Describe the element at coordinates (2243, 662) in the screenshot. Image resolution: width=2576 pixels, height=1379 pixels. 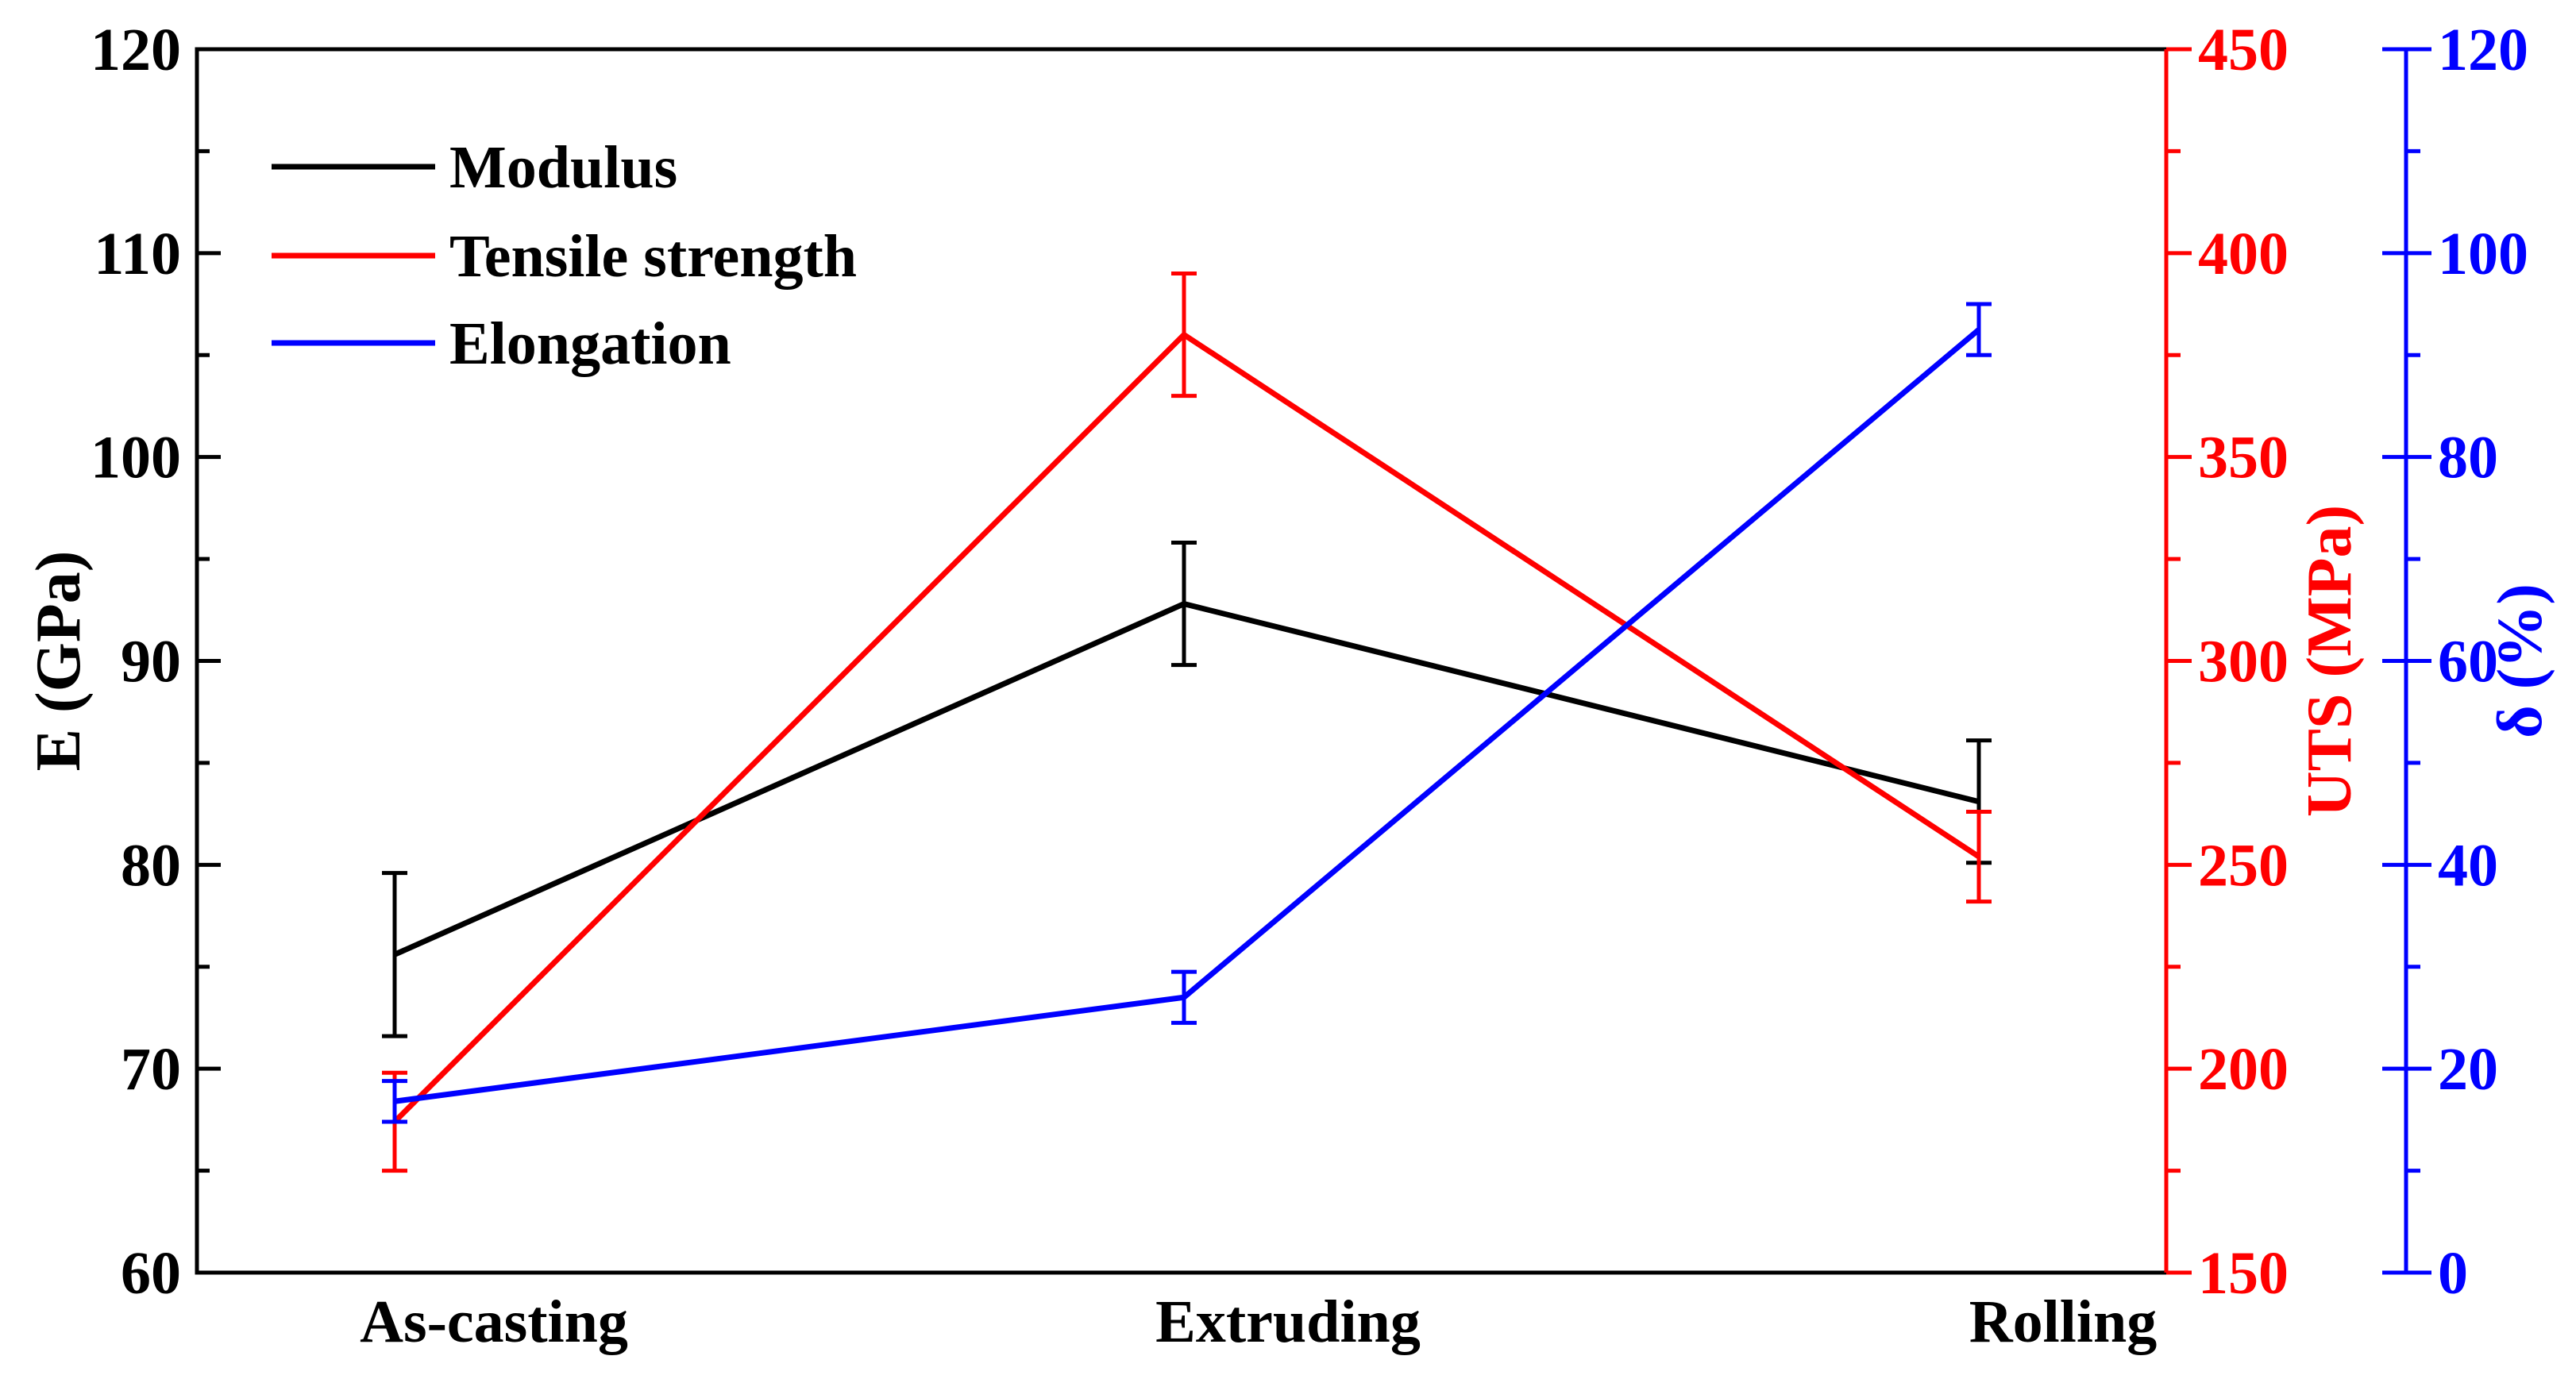
I see `uts-axis-tick-label: 300` at that location.